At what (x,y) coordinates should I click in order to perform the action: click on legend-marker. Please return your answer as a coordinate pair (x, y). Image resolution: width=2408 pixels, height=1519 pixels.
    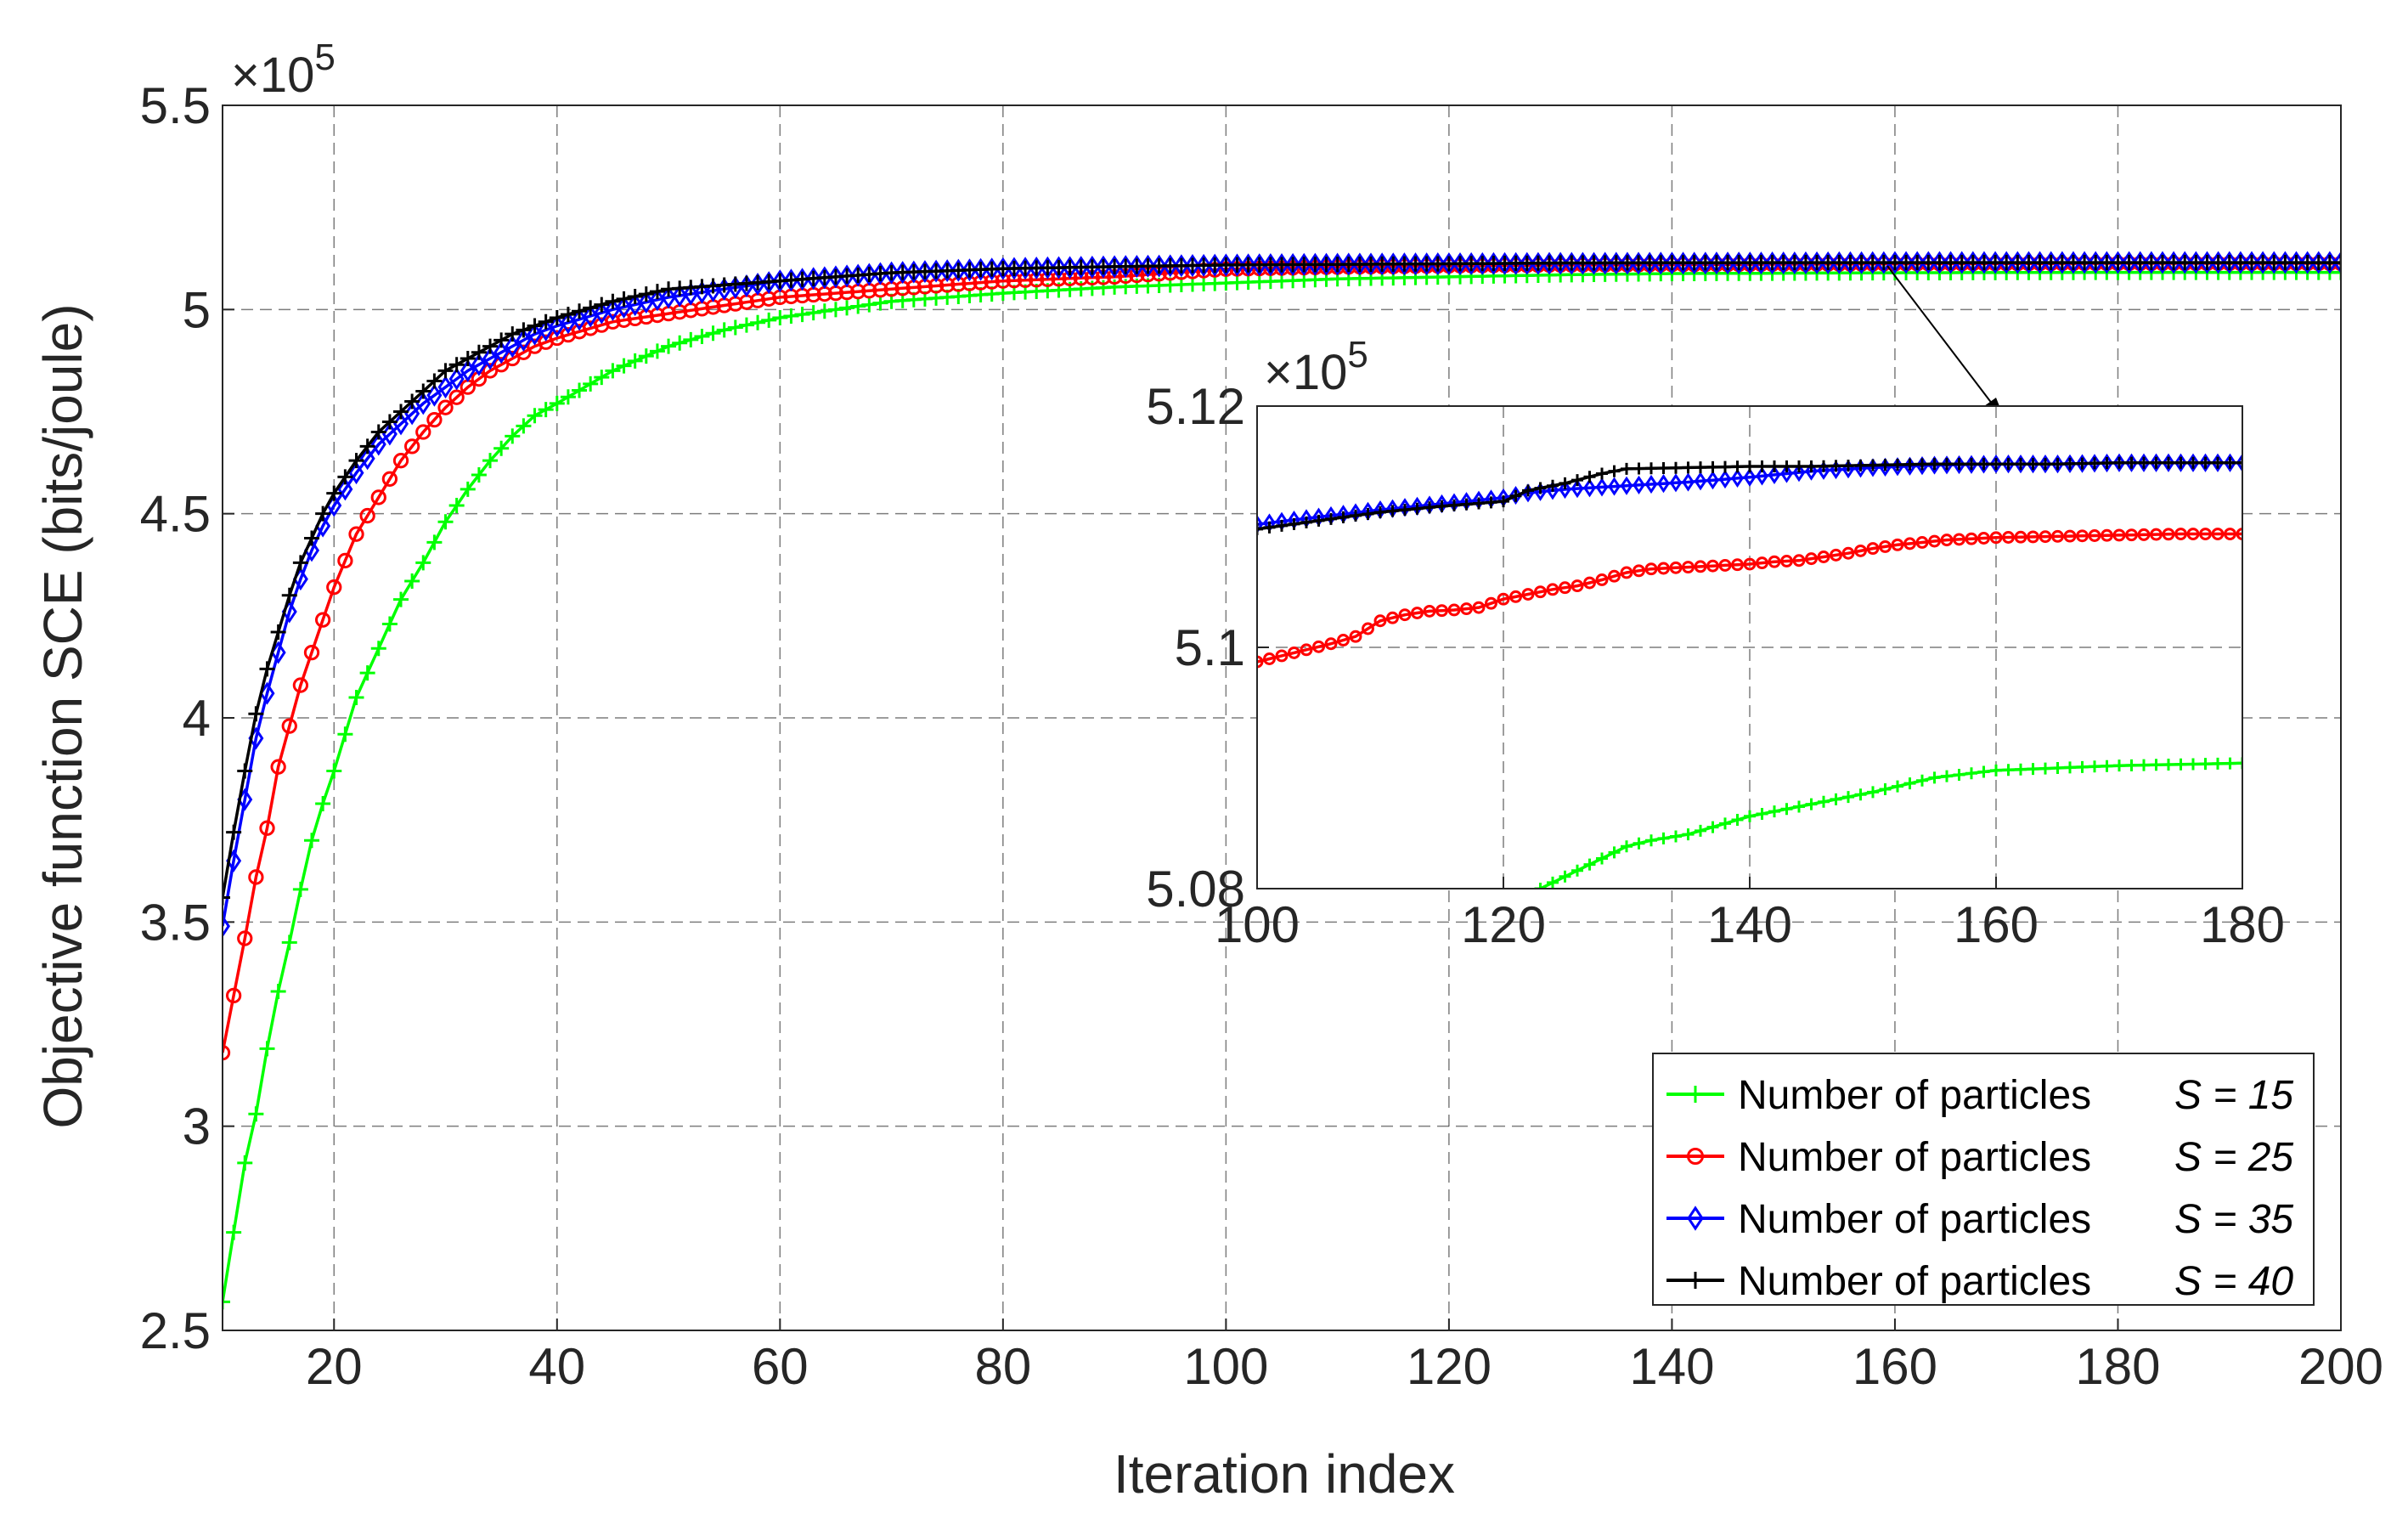
    Looking at the image, I should click on (1696, 1156).